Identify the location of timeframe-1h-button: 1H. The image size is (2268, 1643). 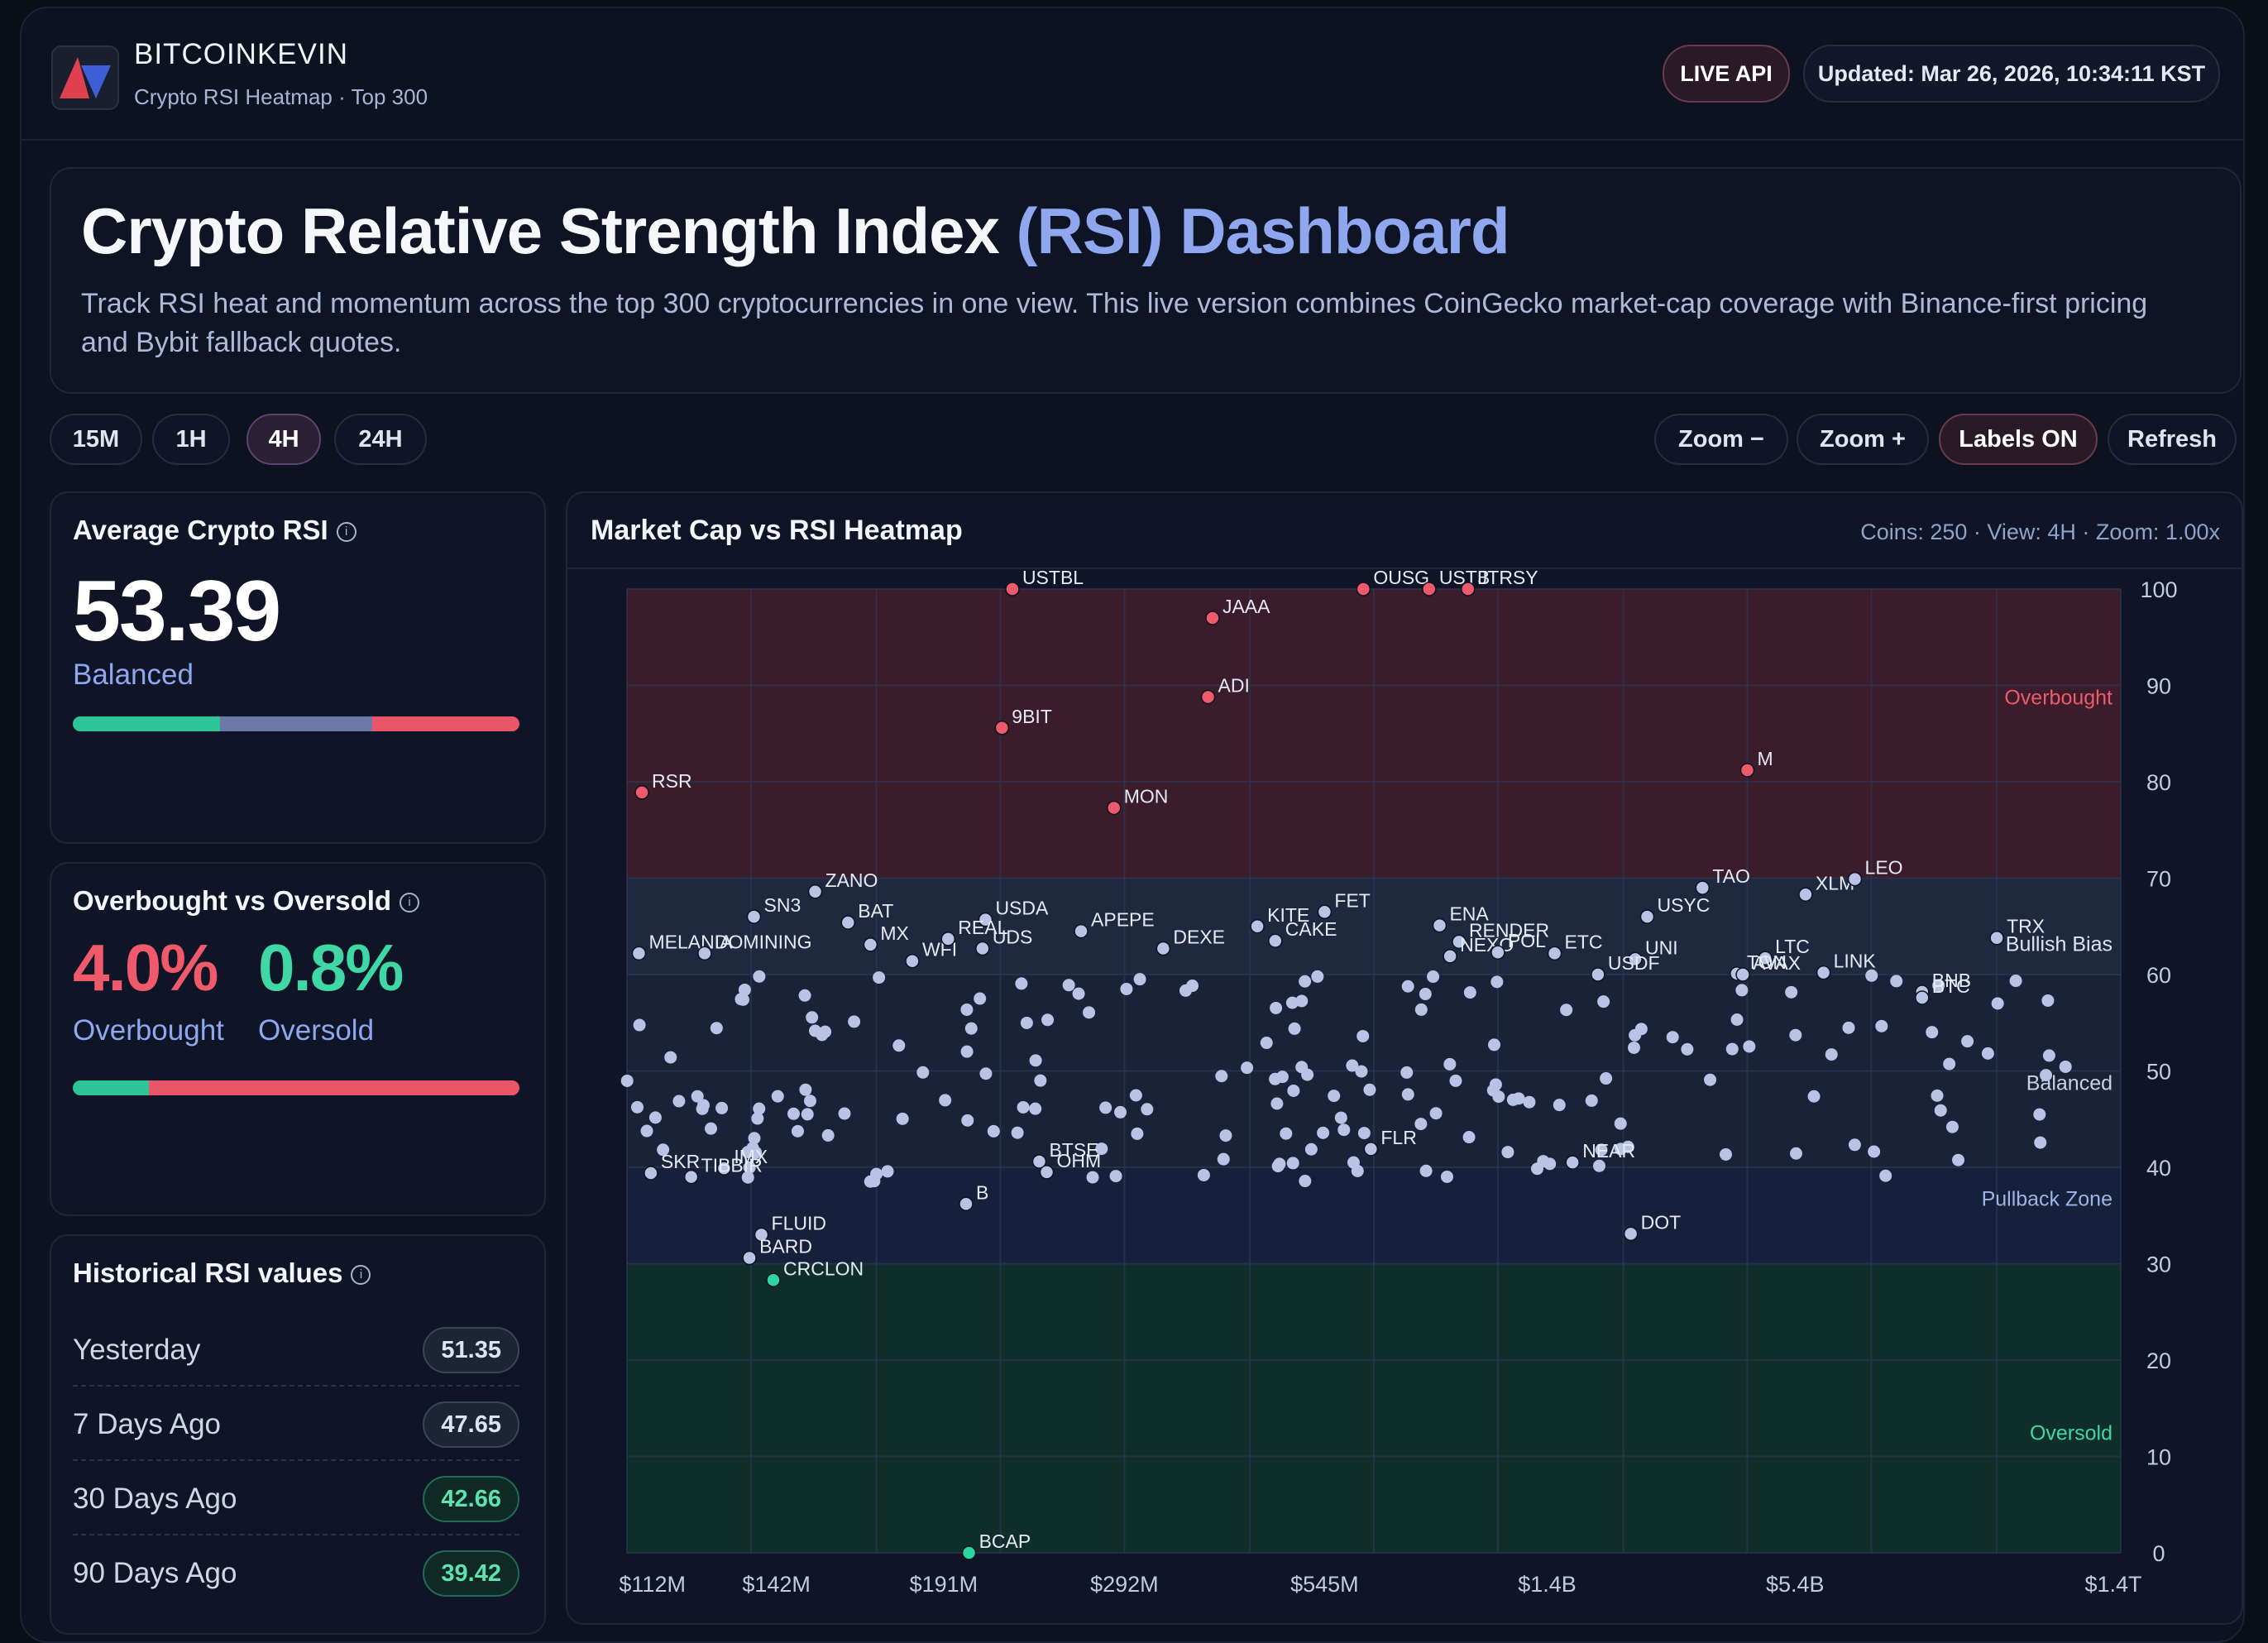
(191, 439).